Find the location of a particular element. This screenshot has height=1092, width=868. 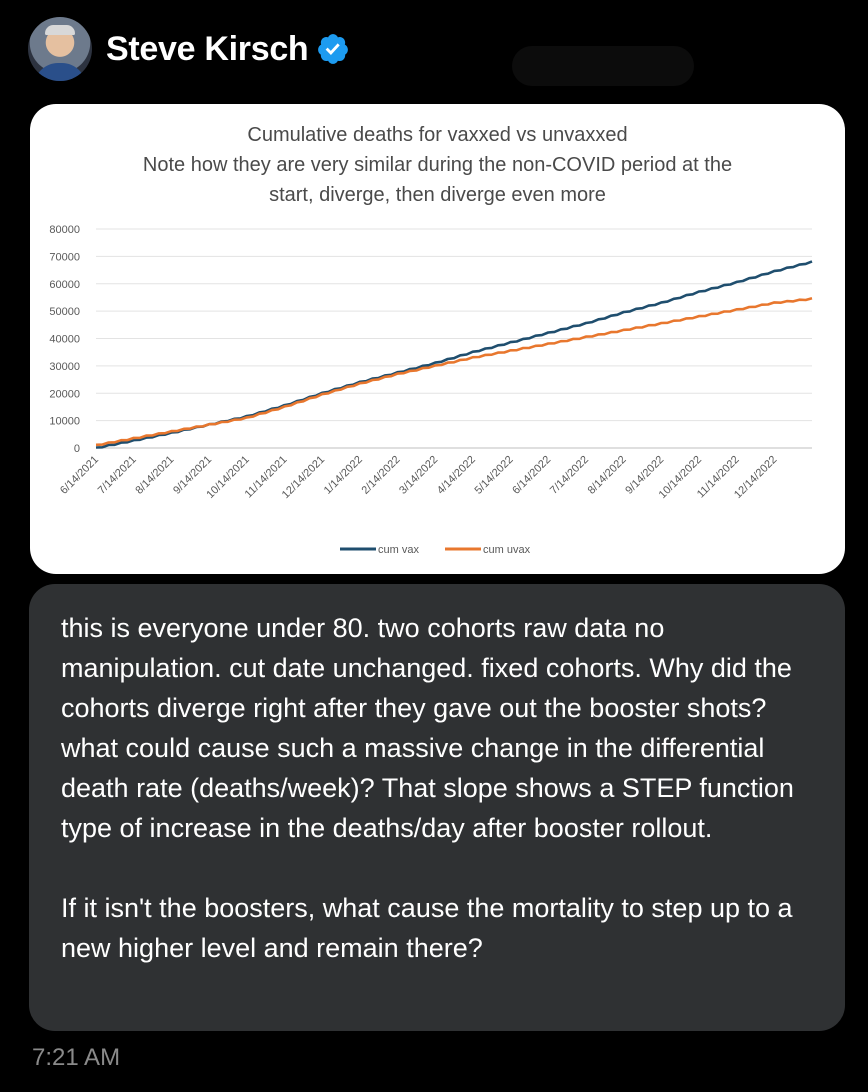

series-line-cum-vax is located at coordinates (454, 354).